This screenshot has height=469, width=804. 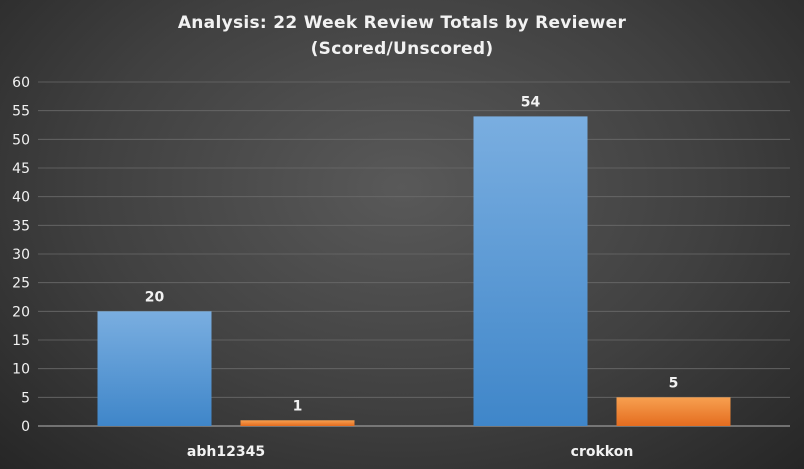 What do you see at coordinates (298, 406) in the screenshot?
I see `data-label: 1` at bounding box center [298, 406].